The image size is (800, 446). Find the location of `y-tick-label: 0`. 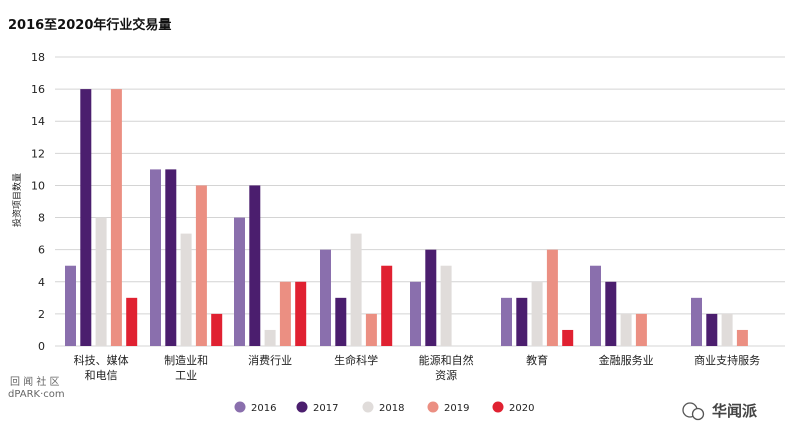

y-tick-label: 0 is located at coordinates (41, 346).